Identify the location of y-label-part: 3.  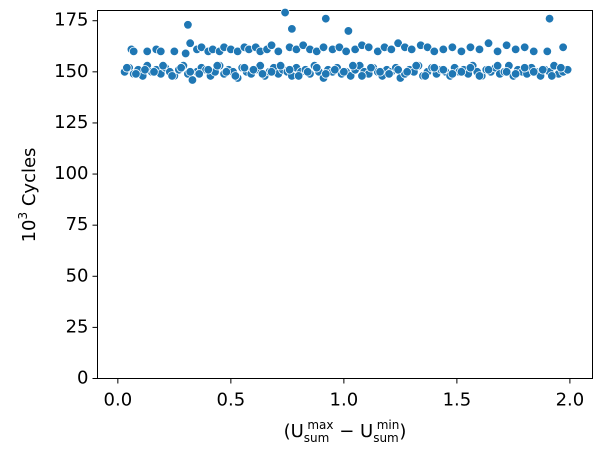
(23, 216).